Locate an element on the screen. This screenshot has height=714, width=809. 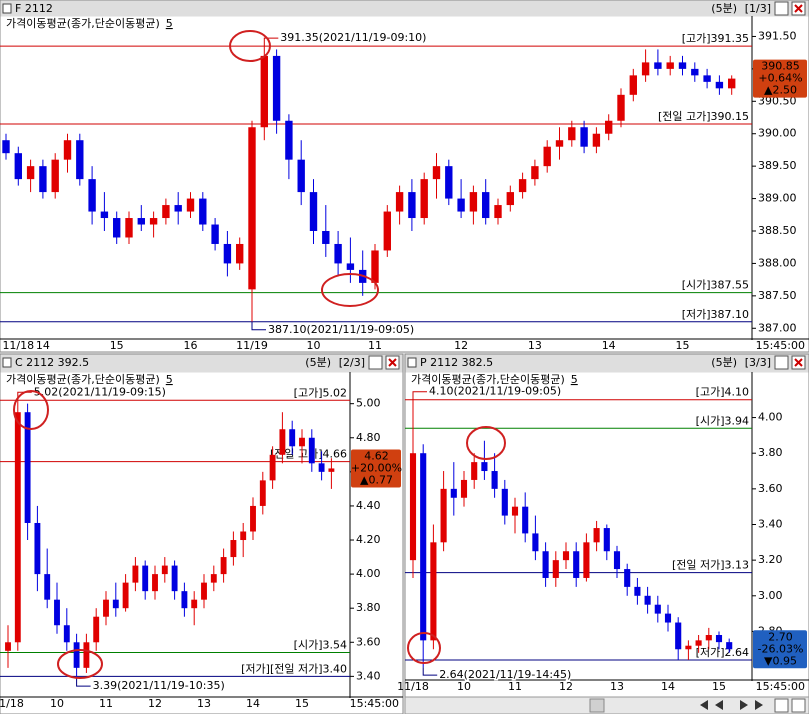
scrollbar-thumb is located at coordinates (597, 705).